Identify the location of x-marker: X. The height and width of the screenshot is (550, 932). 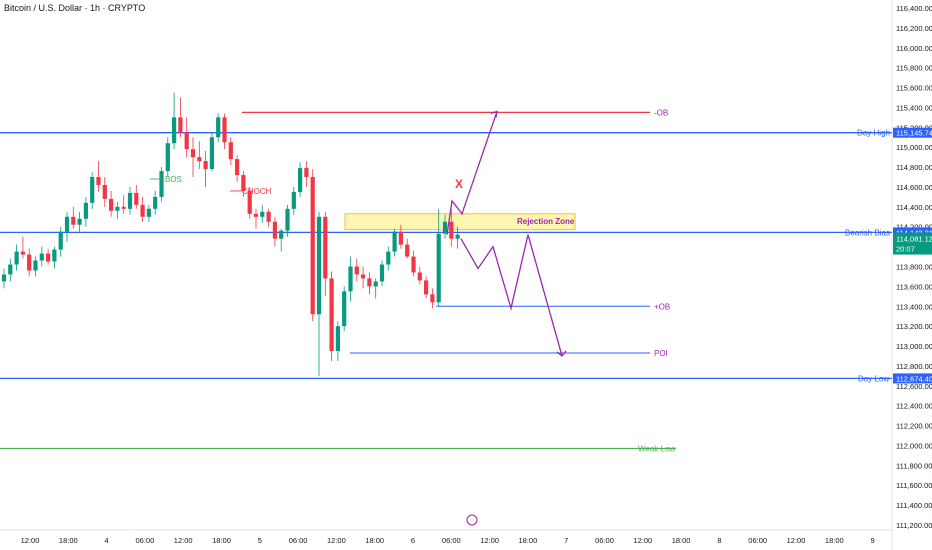
(459, 184).